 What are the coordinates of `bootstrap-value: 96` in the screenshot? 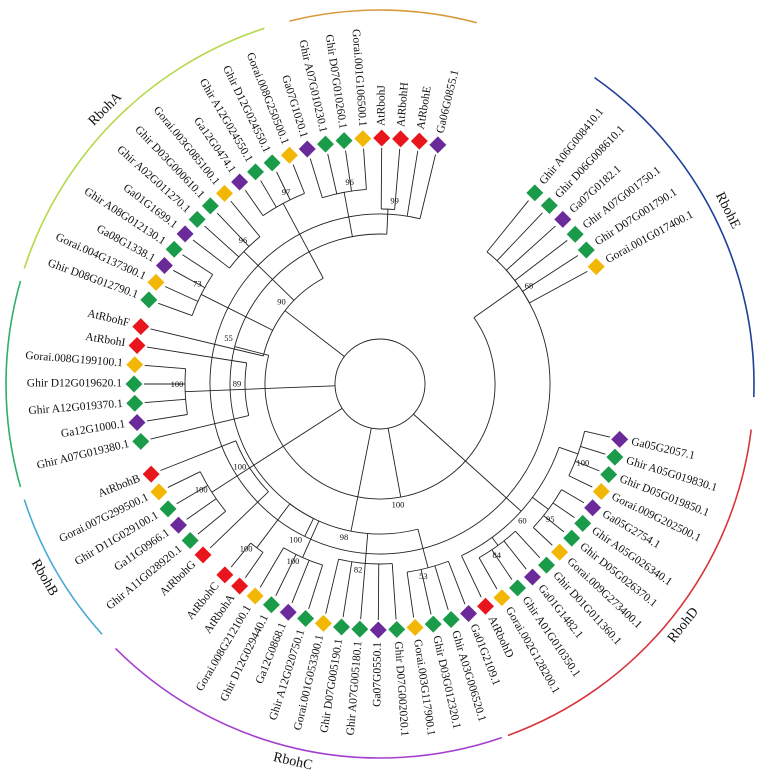 It's located at (349, 182).